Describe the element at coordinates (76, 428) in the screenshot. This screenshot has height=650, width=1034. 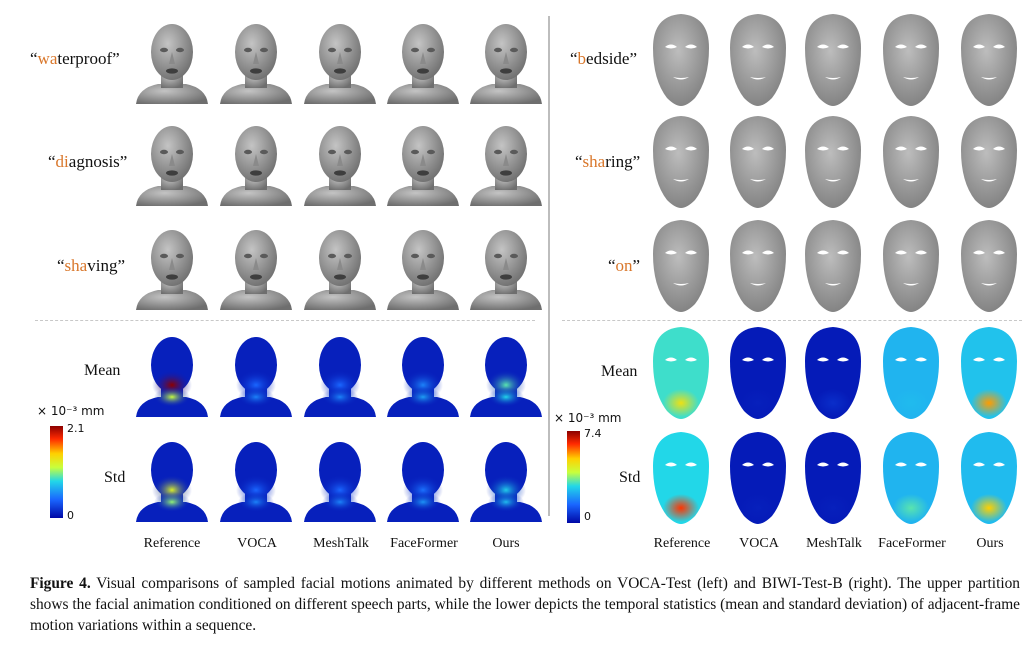
I see `left-colorbar-max: 2.1` at that location.